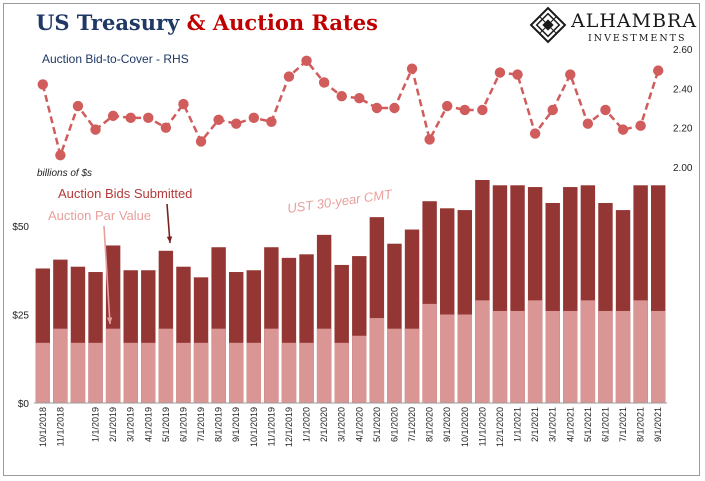 The width and height of the screenshot is (705, 481). Describe the element at coordinates (500, 427) in the screenshot. I see `x-tick-label: 12/1/2020` at that location.